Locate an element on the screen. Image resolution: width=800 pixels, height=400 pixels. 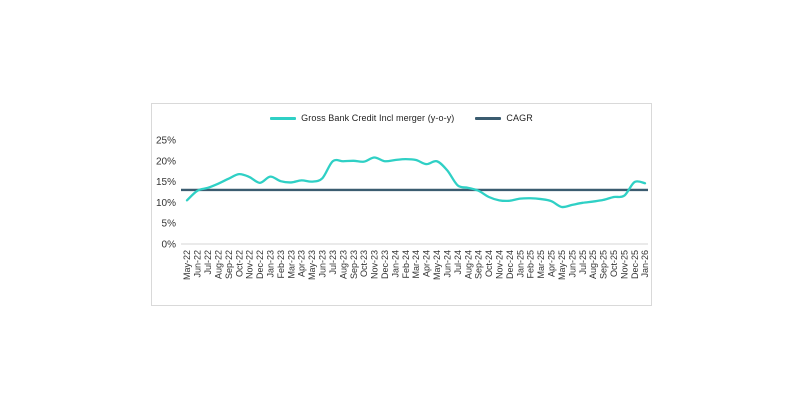
x-axis-tick-label: Jul-24 is located at coordinates (458, 262).